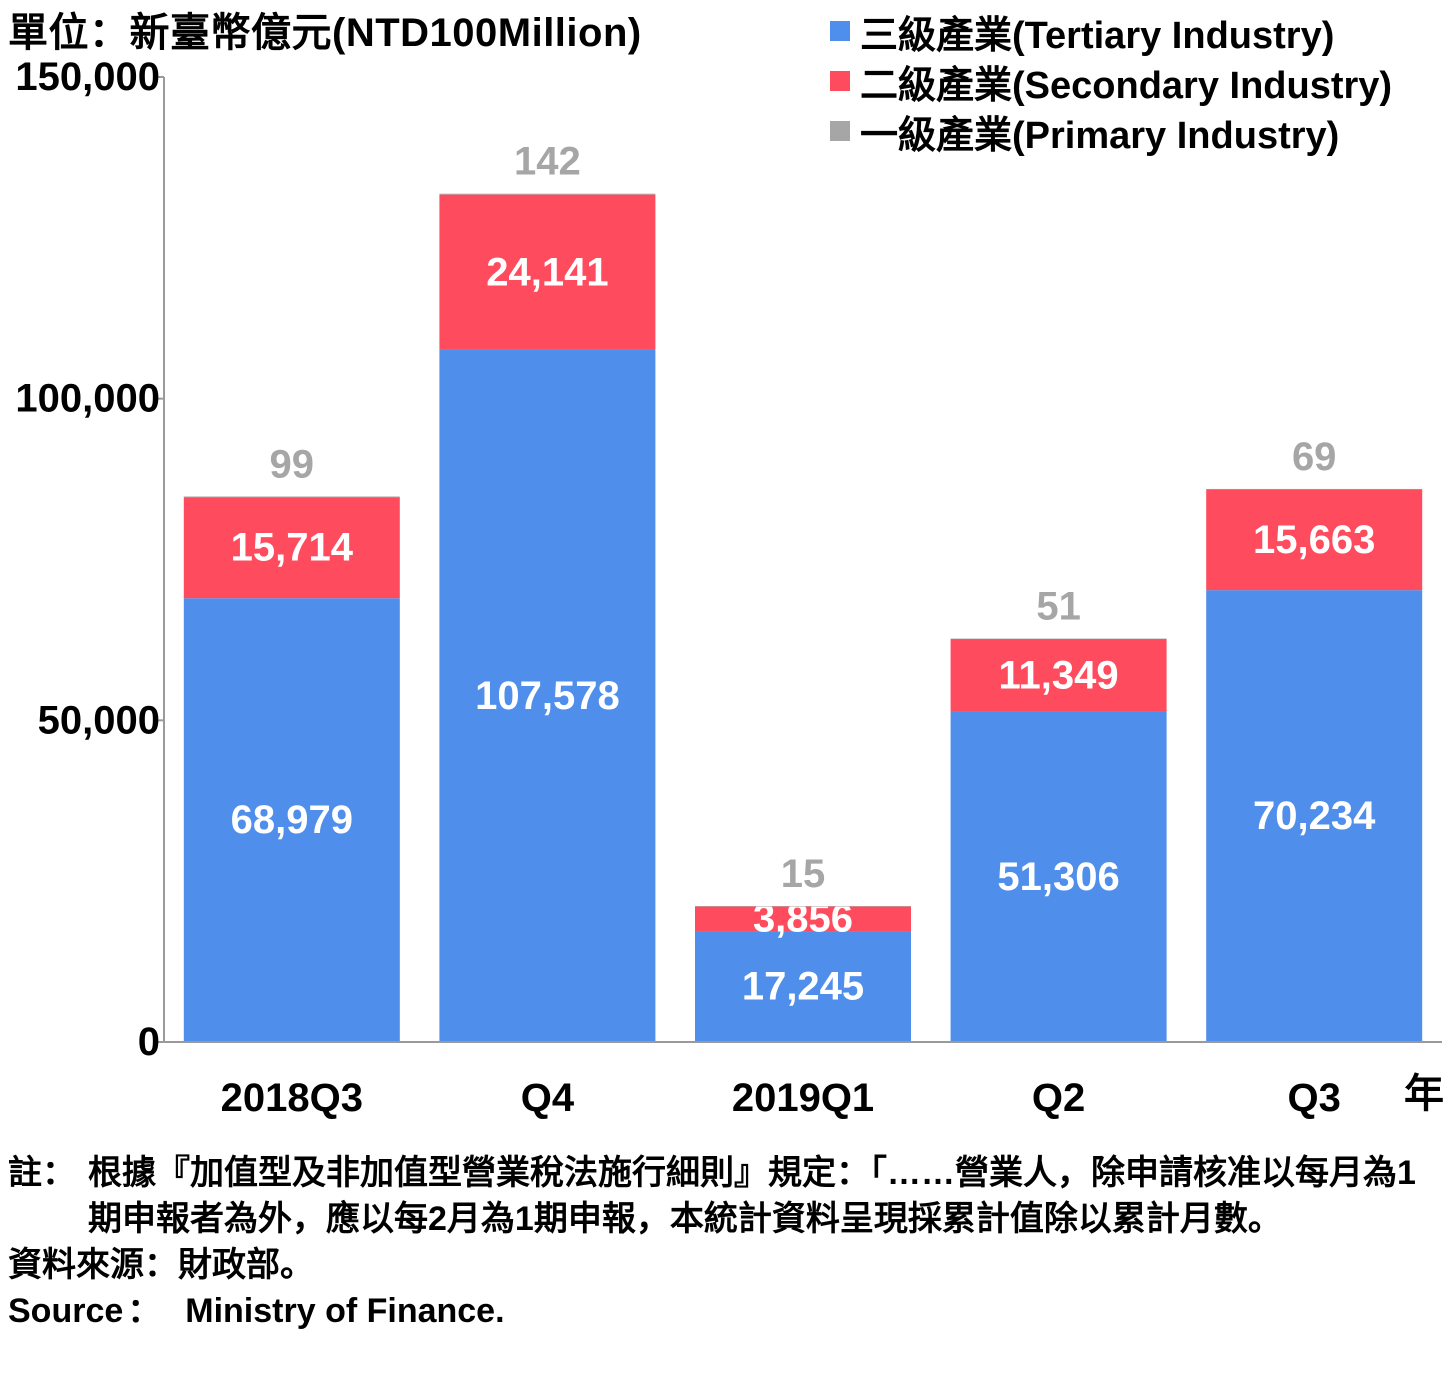 Image resolution: width=1446 pixels, height=1382 pixels. What do you see at coordinates (1314, 457) in the screenshot?
I see `data-label-primary: 69` at bounding box center [1314, 457].